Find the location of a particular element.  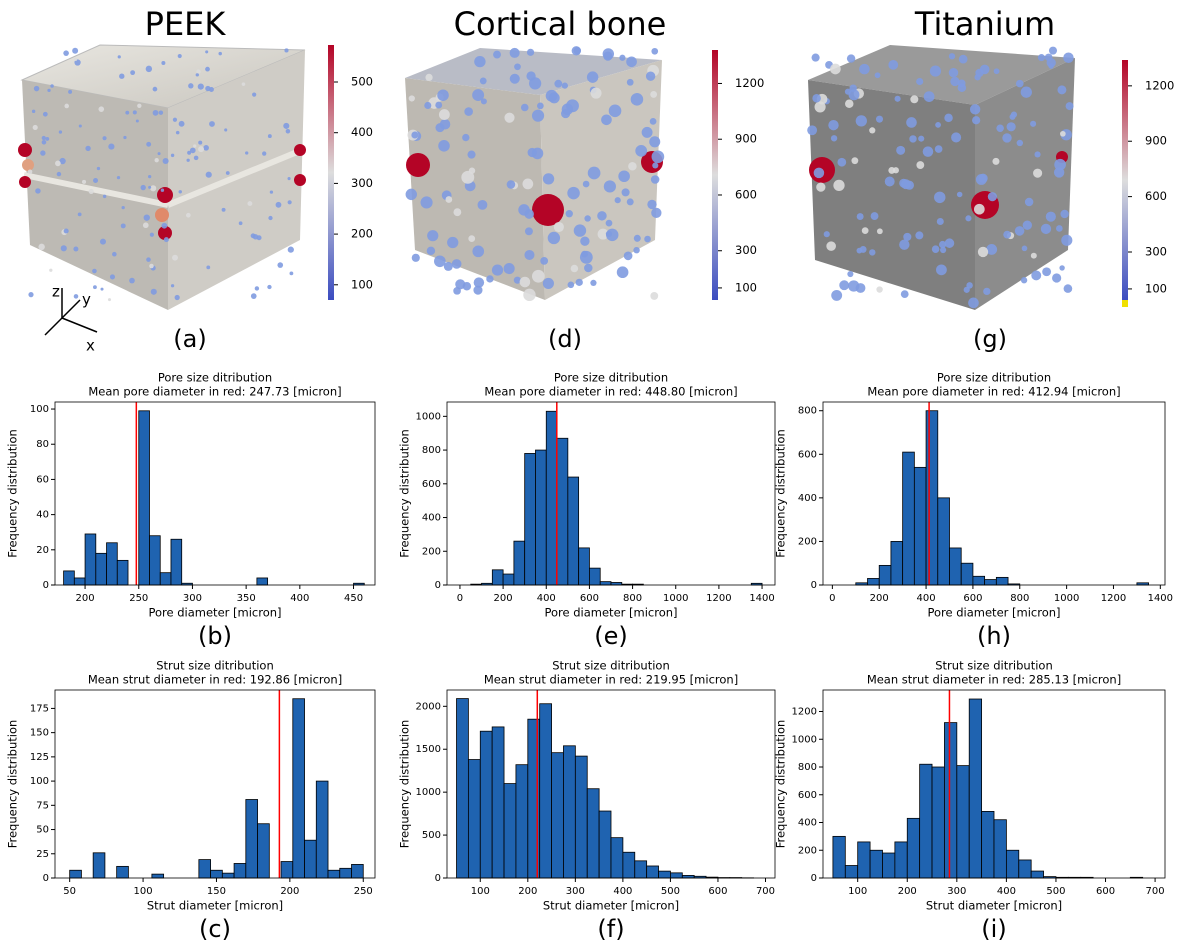

x-tick-label: 500 is located at coordinates (1055, 891).